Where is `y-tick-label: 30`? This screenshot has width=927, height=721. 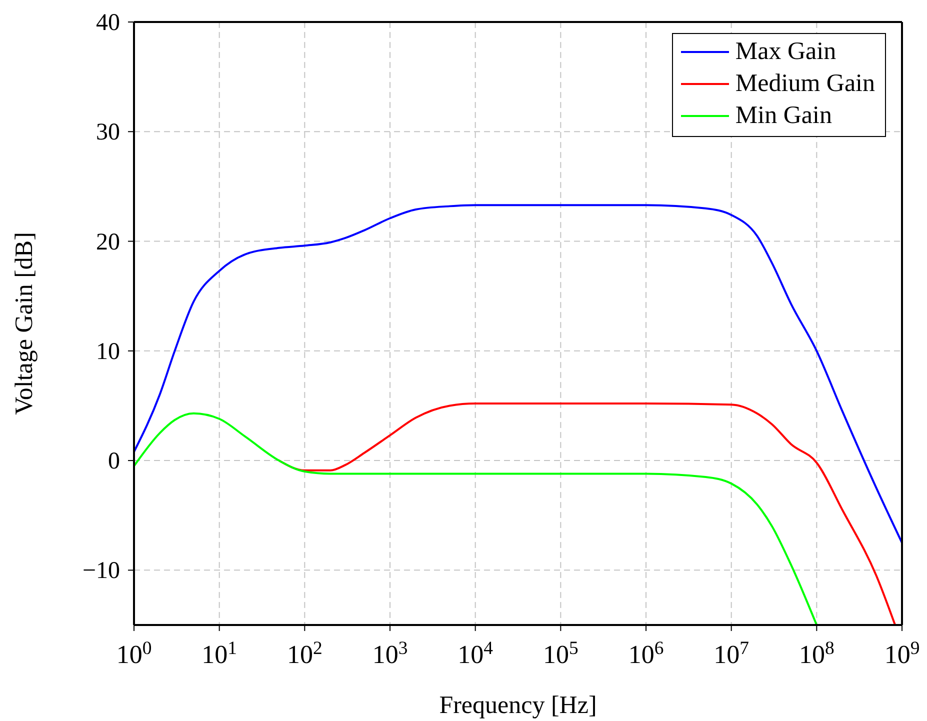 y-tick-label: 30 is located at coordinates (108, 133).